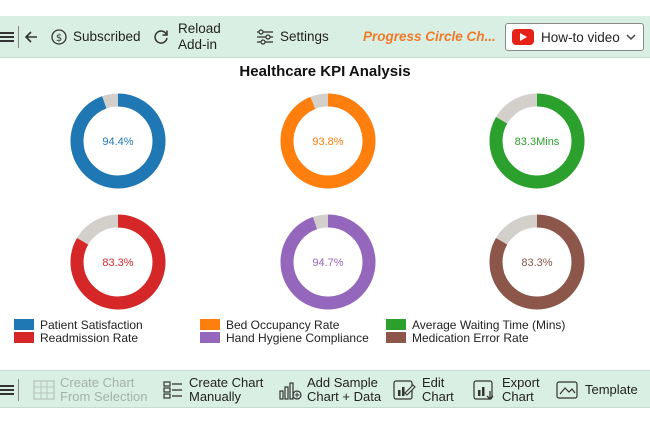 This screenshot has height=421, width=650. Describe the element at coordinates (290, 391) in the screenshot. I see `chart-add-icon` at that location.